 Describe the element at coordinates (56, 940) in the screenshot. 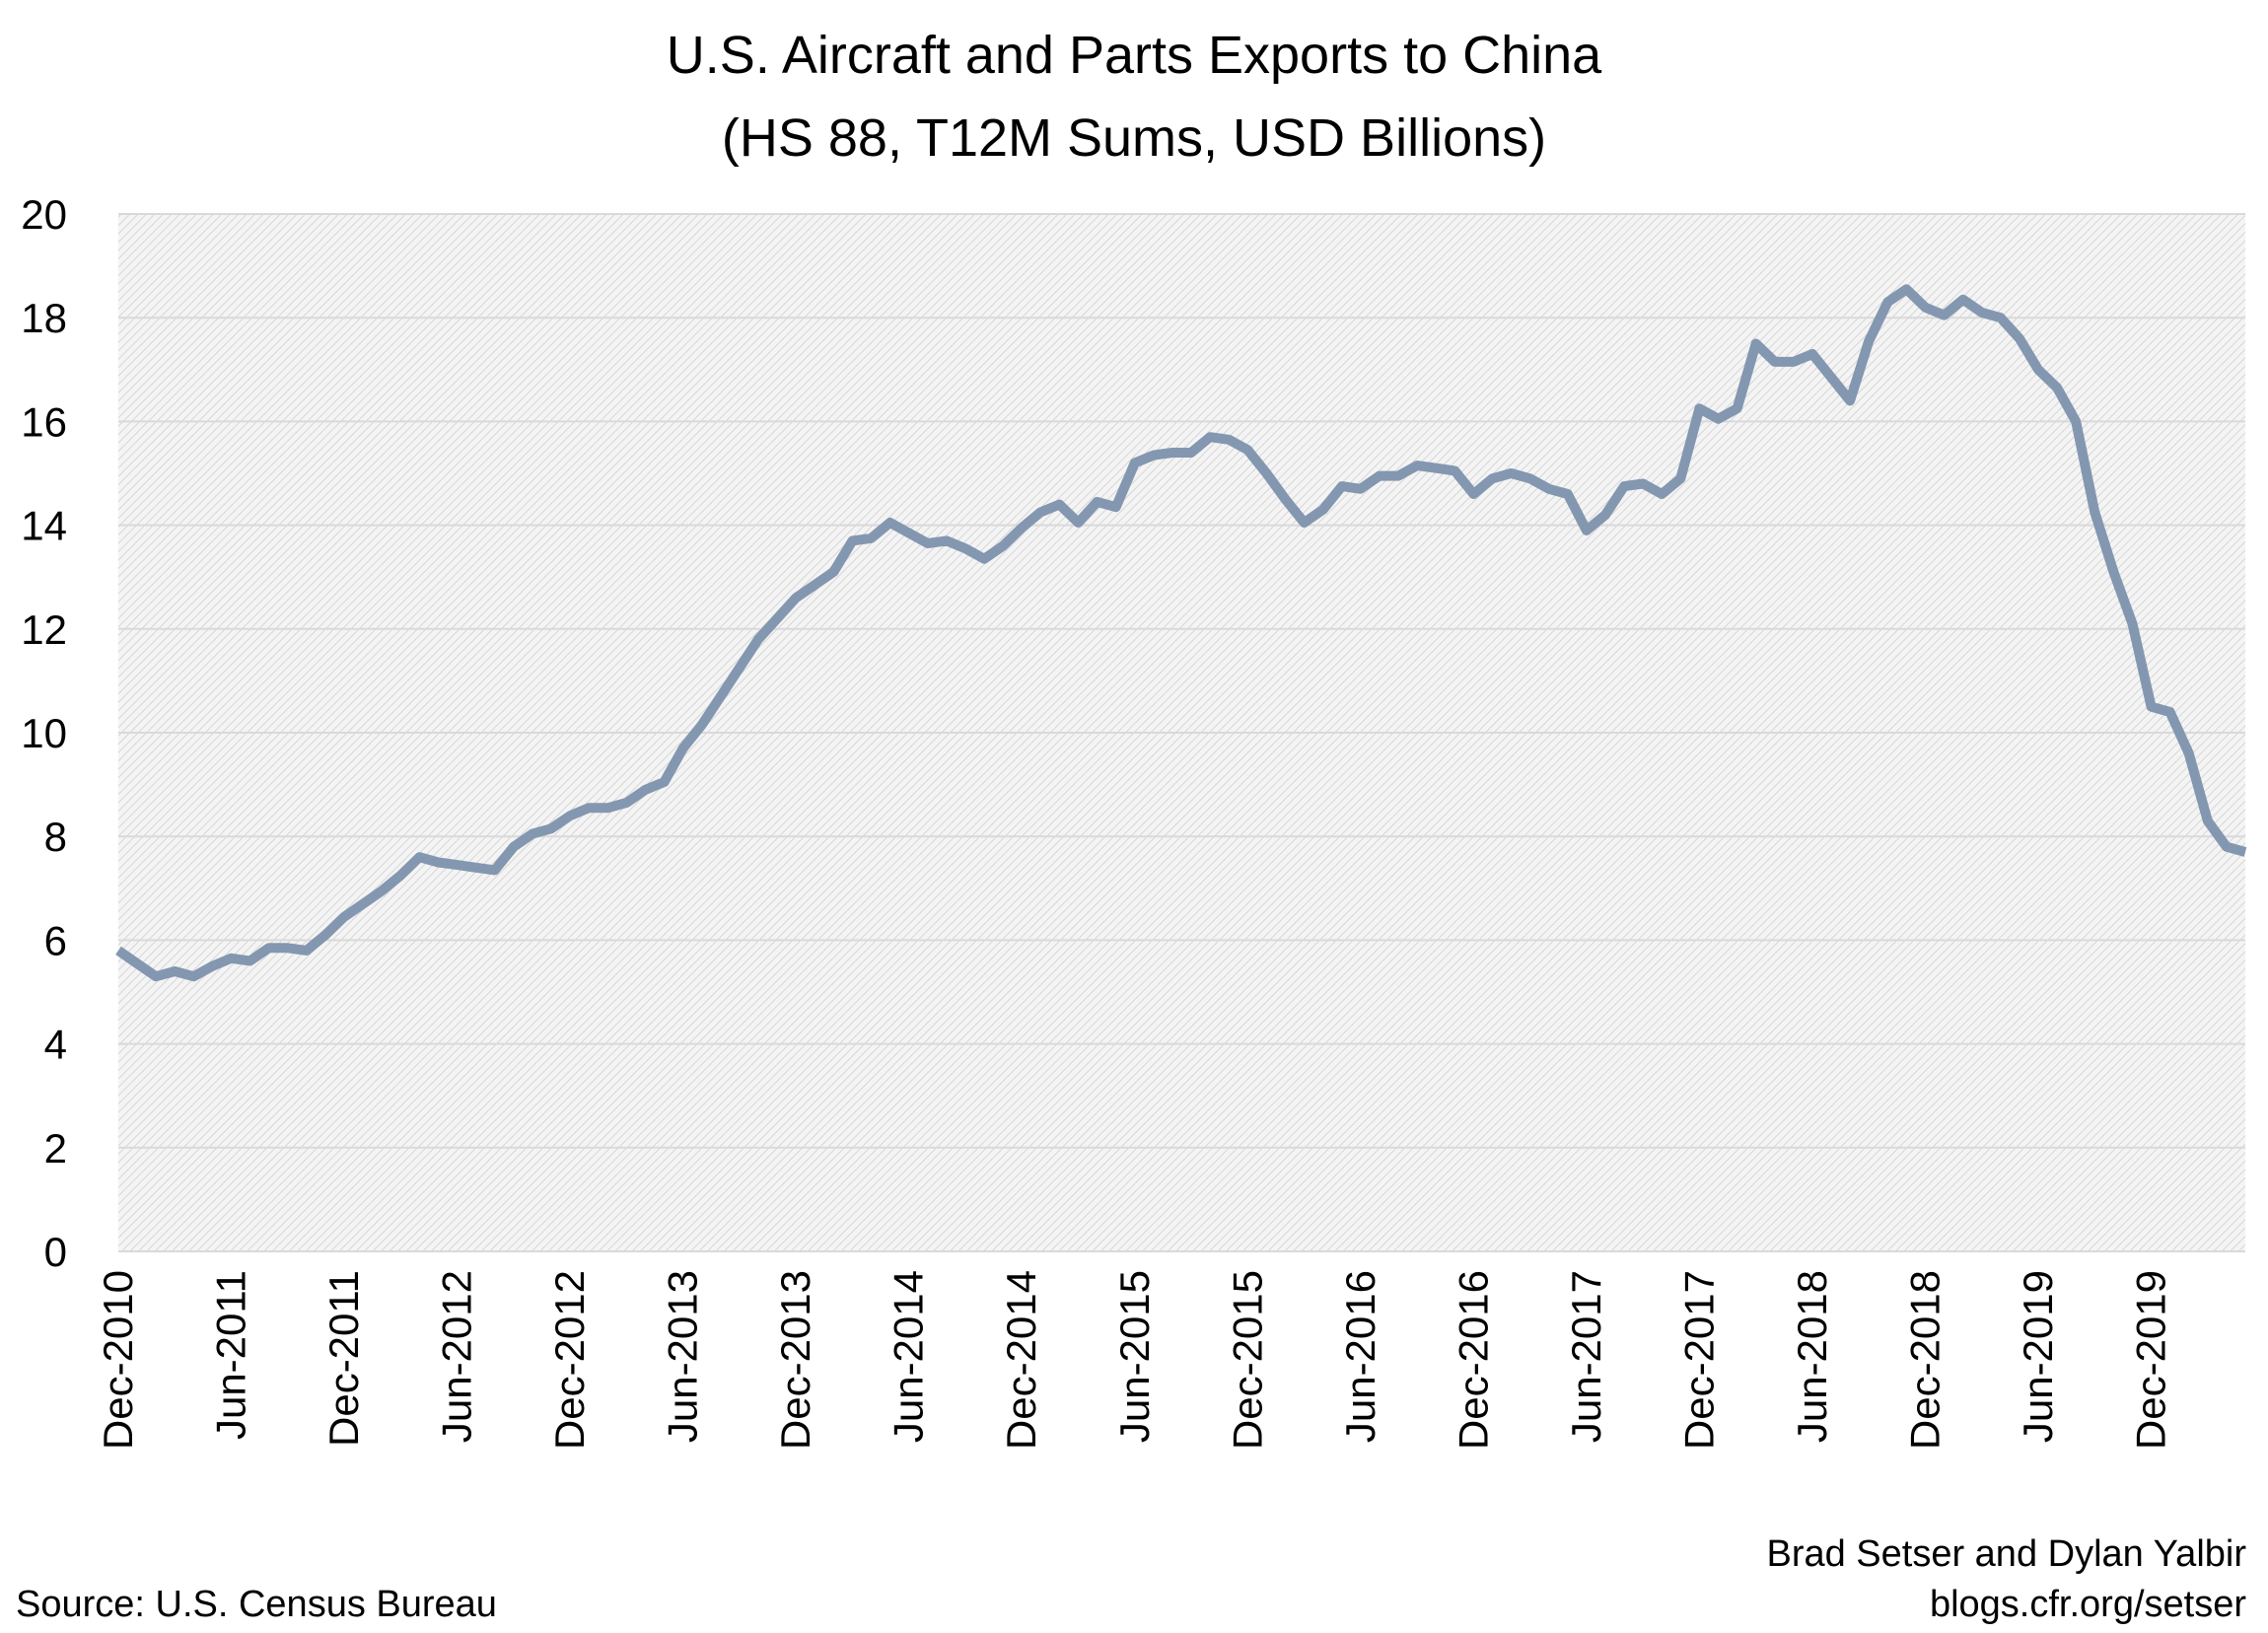

I see `y-tick-label: 6` at that location.